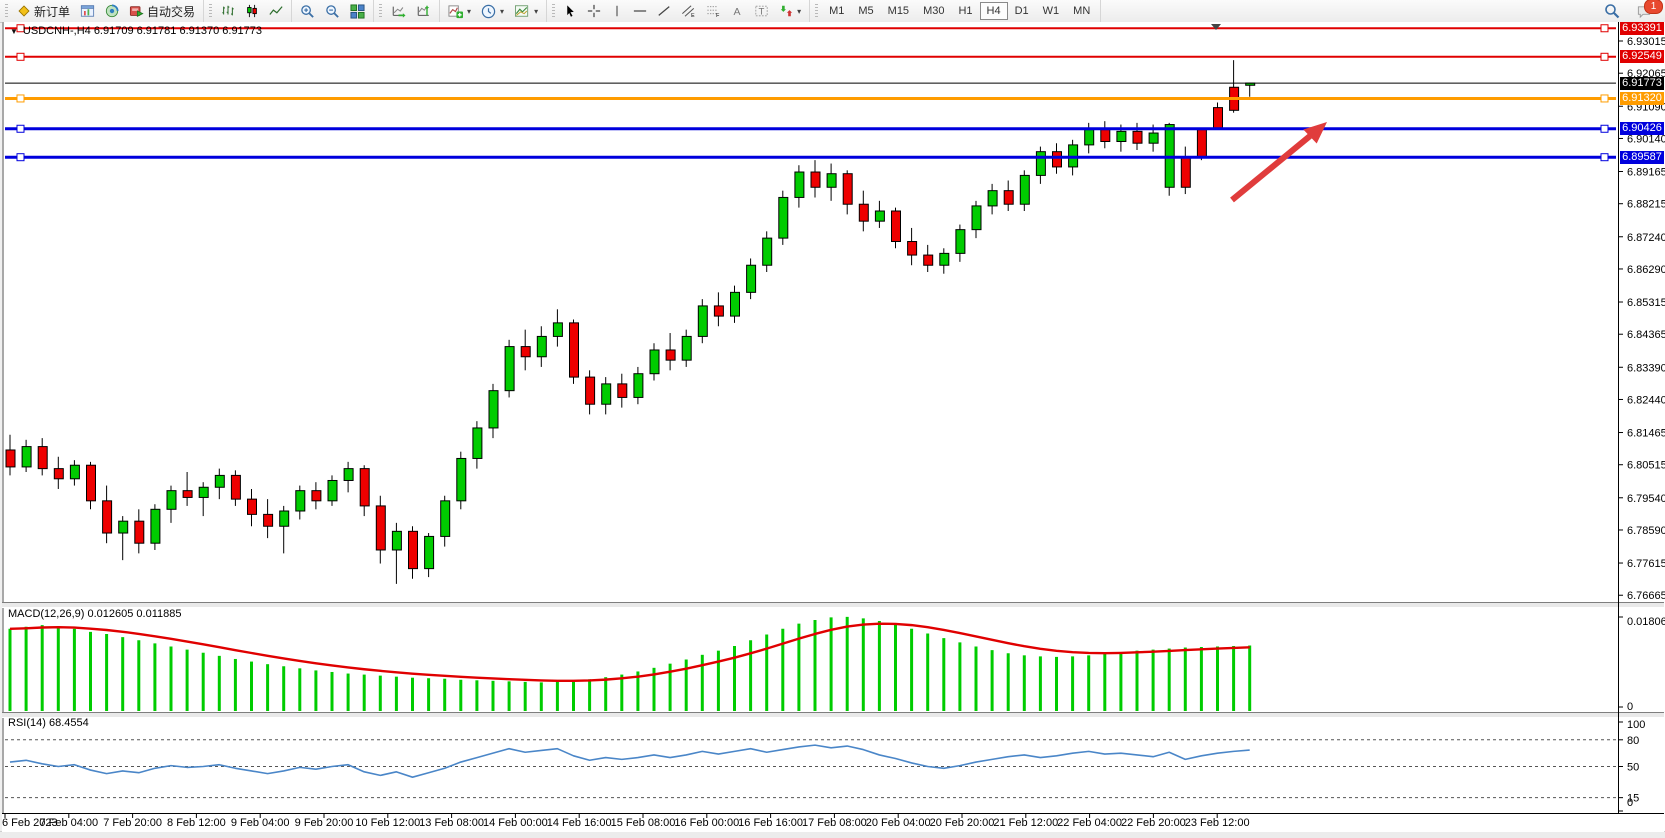  Describe the element at coordinates (136, 11) in the screenshot. I see `autotrading-icon` at that location.